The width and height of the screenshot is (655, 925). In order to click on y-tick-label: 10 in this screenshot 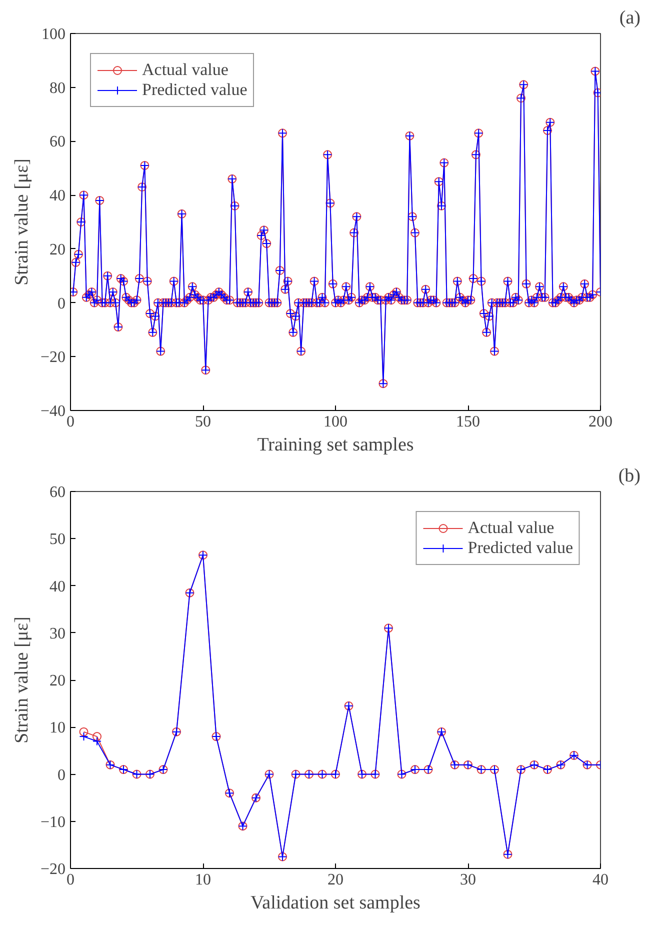, I will do `click(58, 728)`.